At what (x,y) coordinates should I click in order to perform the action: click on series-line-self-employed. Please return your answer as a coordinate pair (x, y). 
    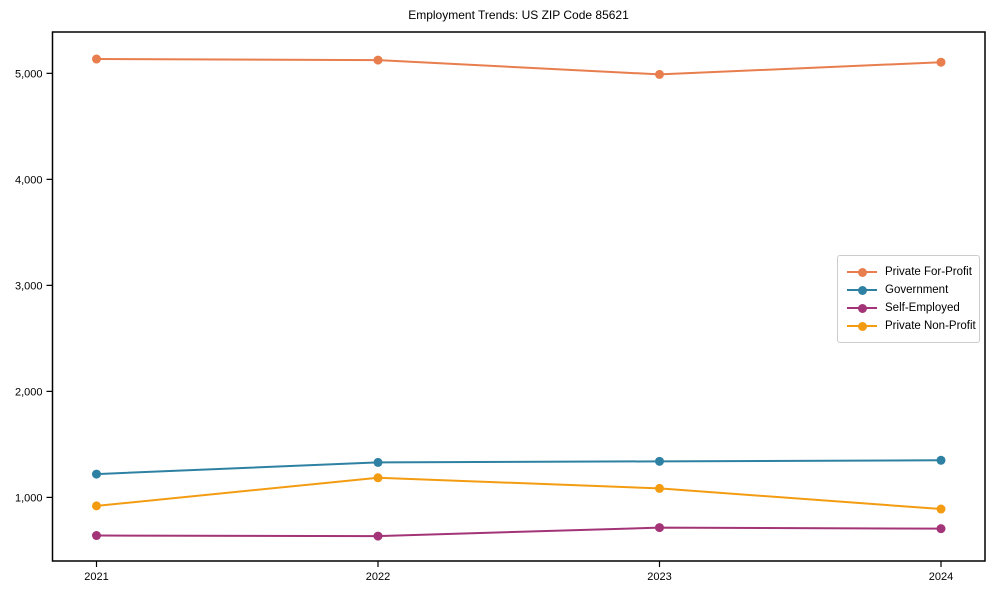
    Looking at the image, I should click on (519, 532).